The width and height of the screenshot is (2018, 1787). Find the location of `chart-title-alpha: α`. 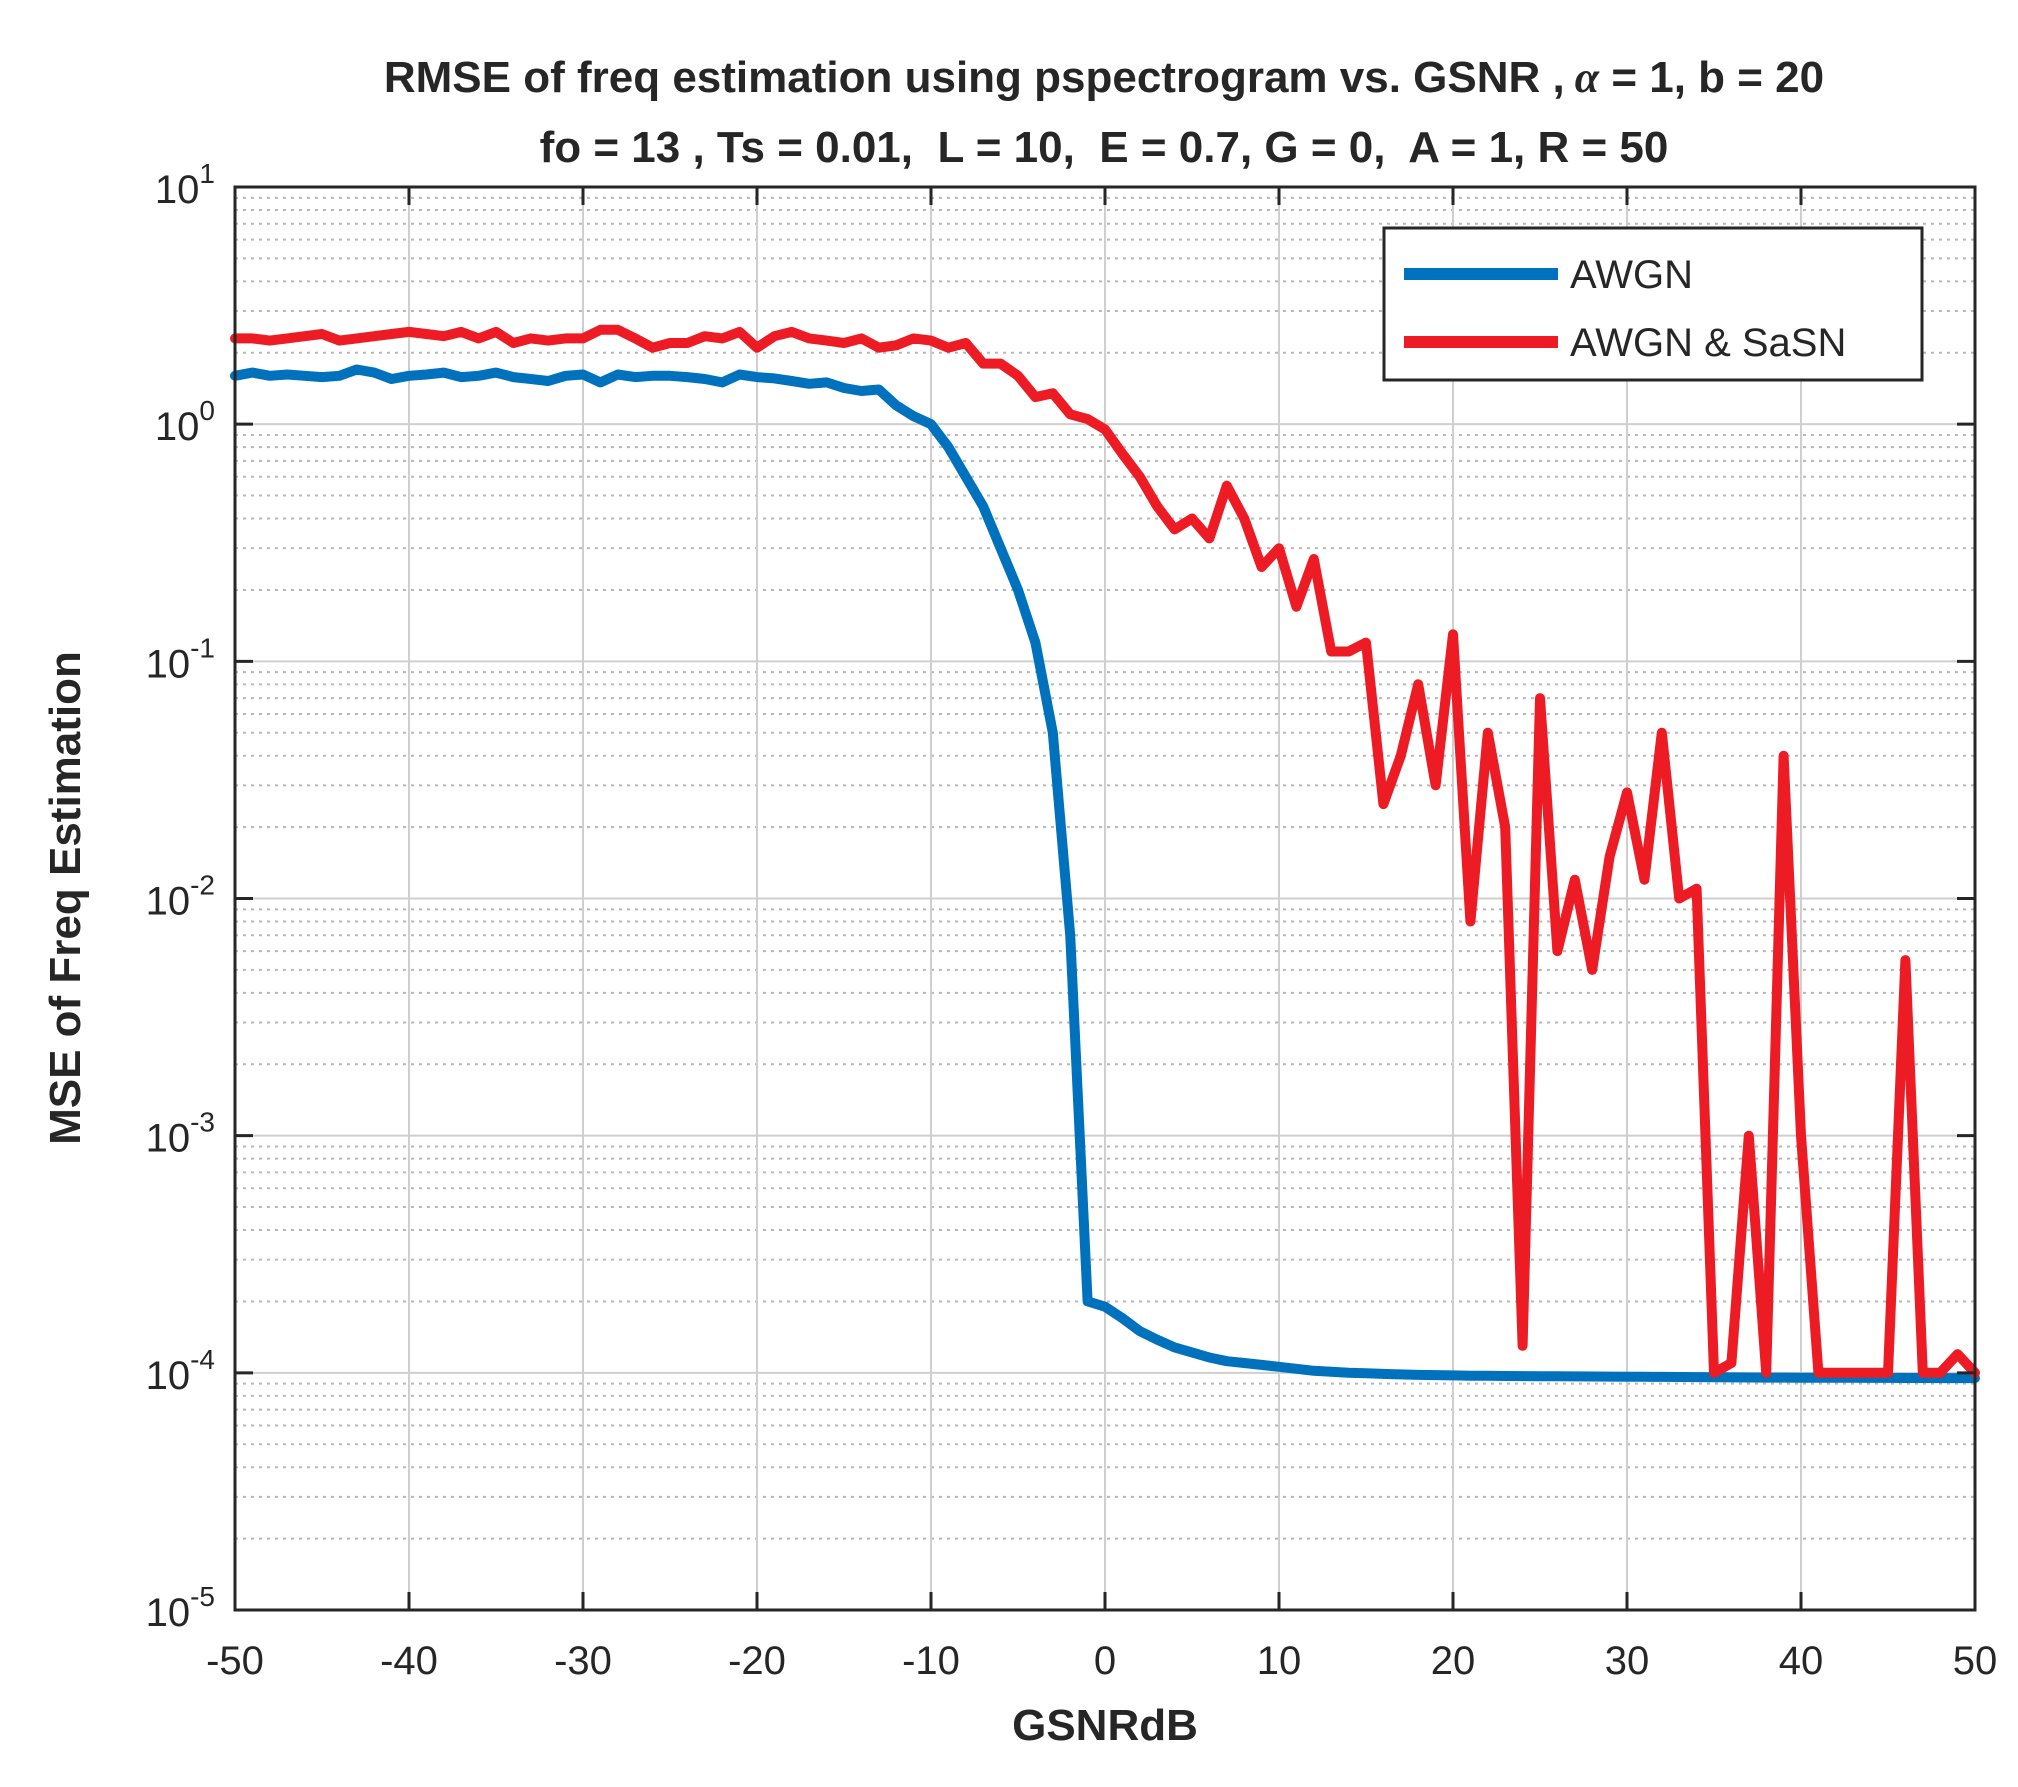

chart-title-alpha: α is located at coordinates (1587, 77).